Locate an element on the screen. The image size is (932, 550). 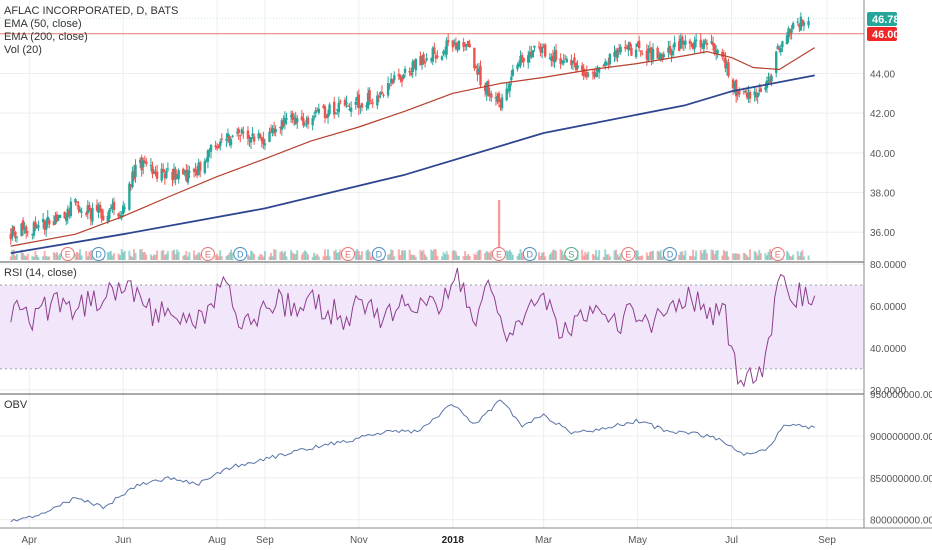
rsi-tick-label: 40.0000 is located at coordinates (888, 349).